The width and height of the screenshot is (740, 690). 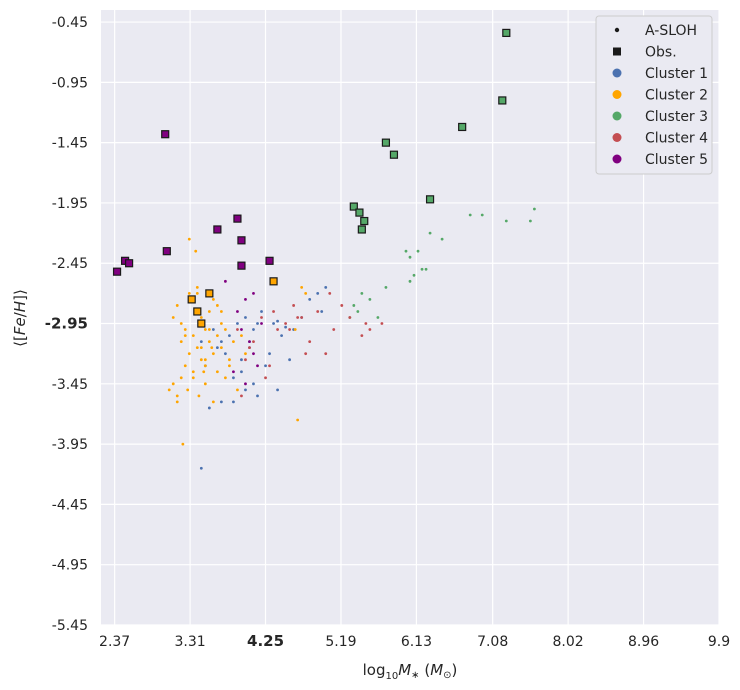 I want to click on x-tick-label: 9.9, so click(x=719, y=642).